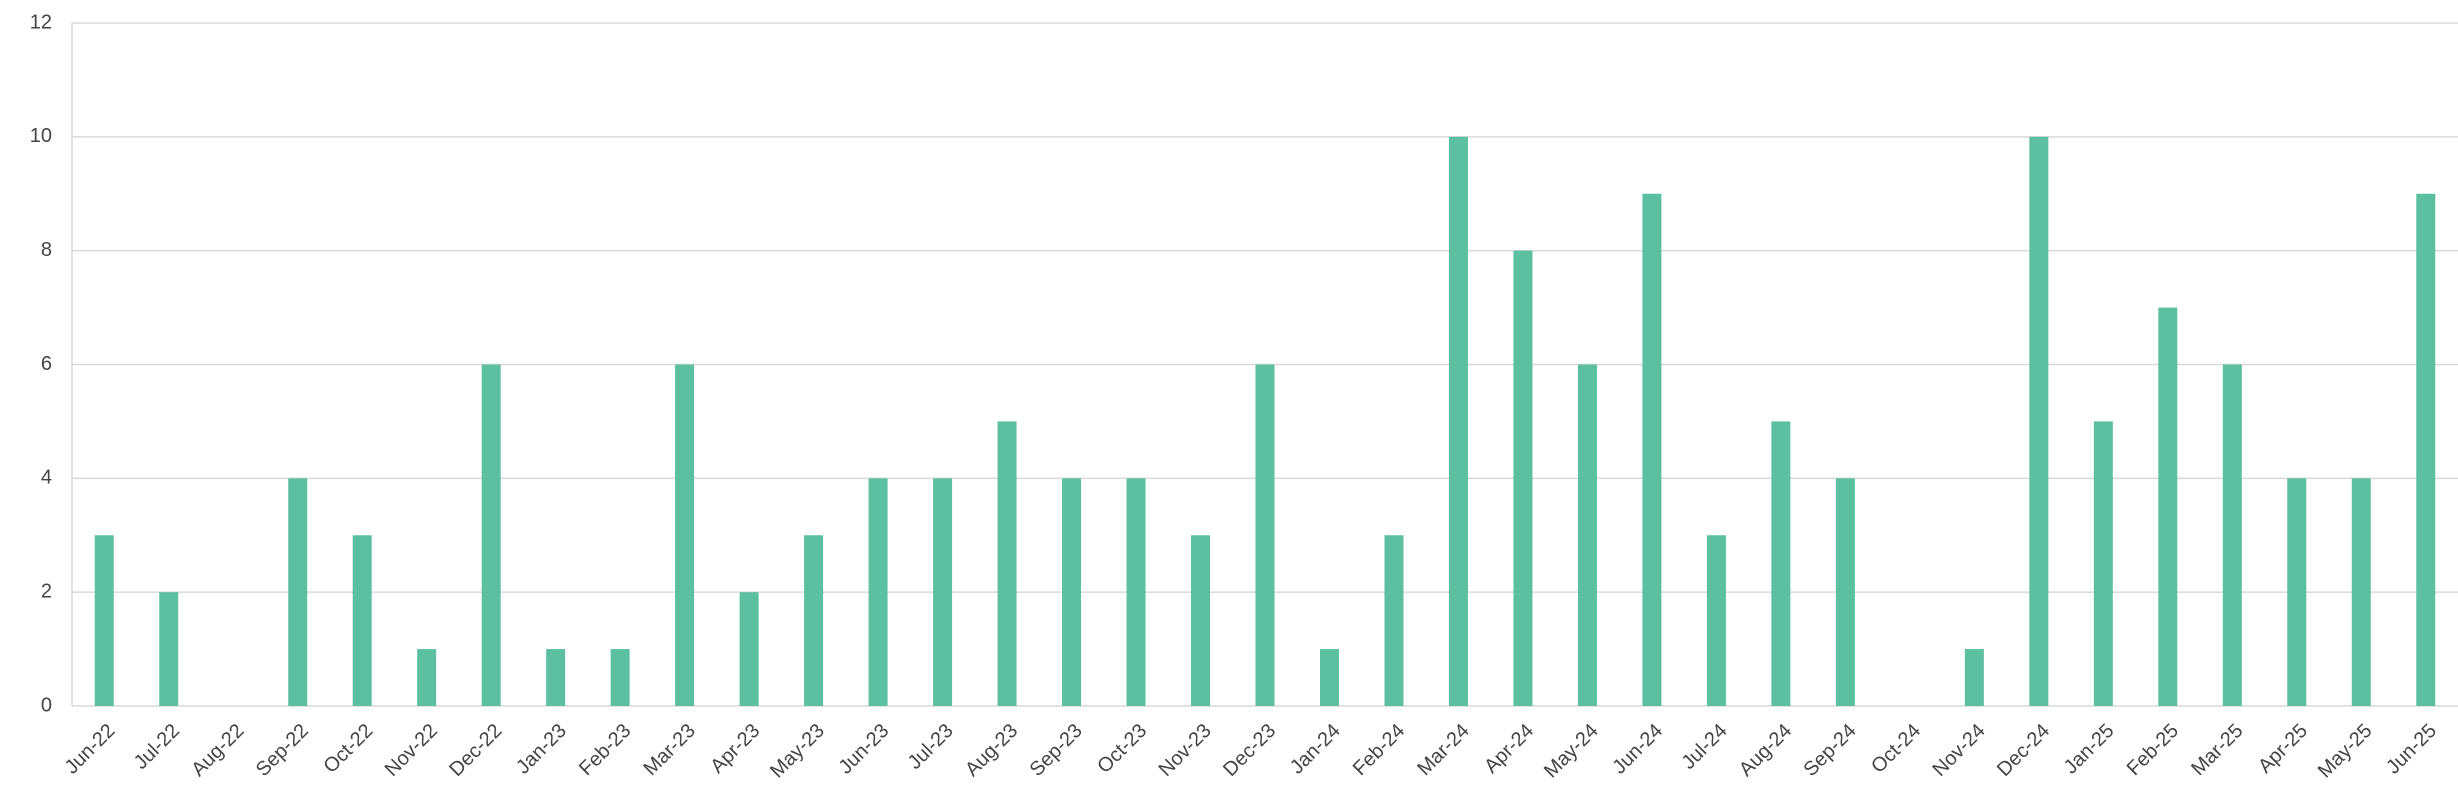 Image resolution: width=2458 pixels, height=796 pixels. Describe the element at coordinates (475, 750) in the screenshot. I see `x-tick-label: Dec-22` at that location.